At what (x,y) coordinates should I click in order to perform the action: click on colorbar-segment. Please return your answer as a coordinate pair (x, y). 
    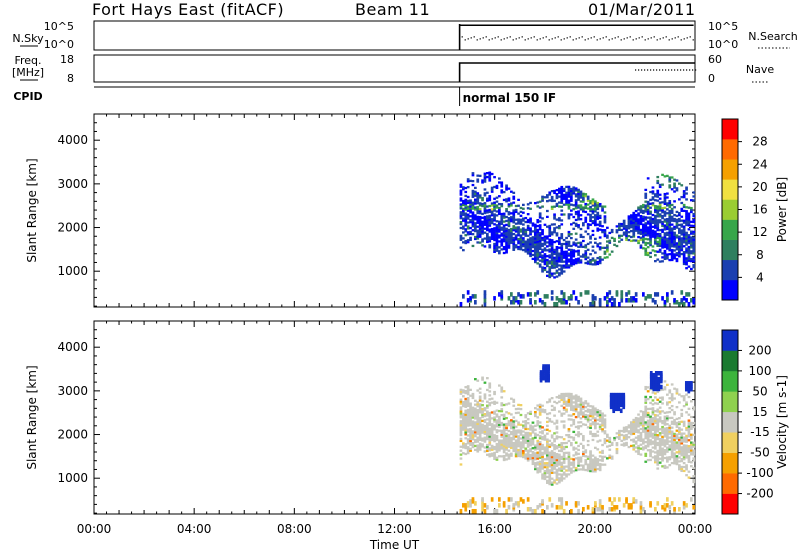
    Looking at the image, I should click on (730, 149).